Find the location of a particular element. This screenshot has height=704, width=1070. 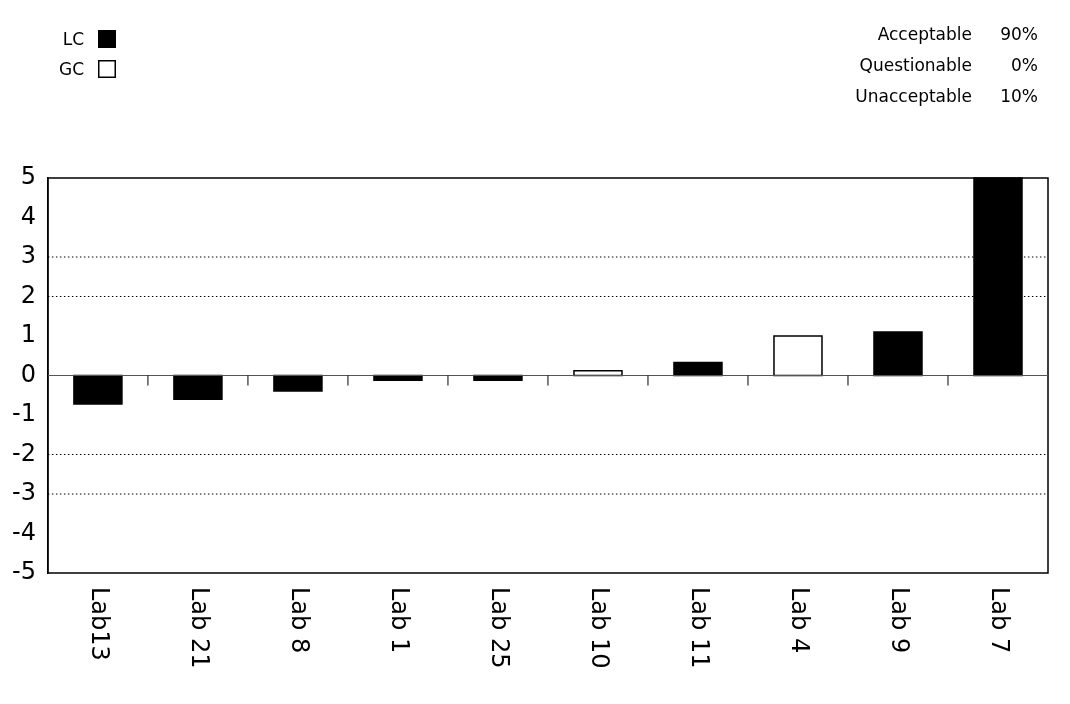

text: Unacceptable 10% is located at coordinates (946, 96).